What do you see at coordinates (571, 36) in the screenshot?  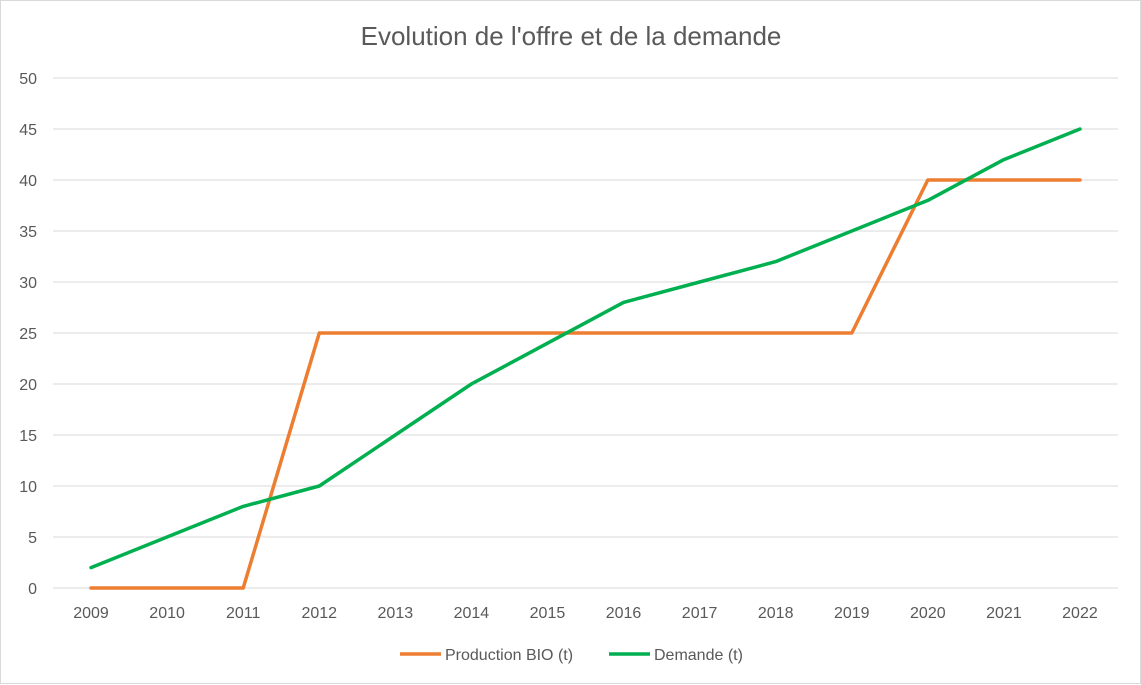 I see `chart-title: Evolution de l'offre et de la demande` at bounding box center [571, 36].